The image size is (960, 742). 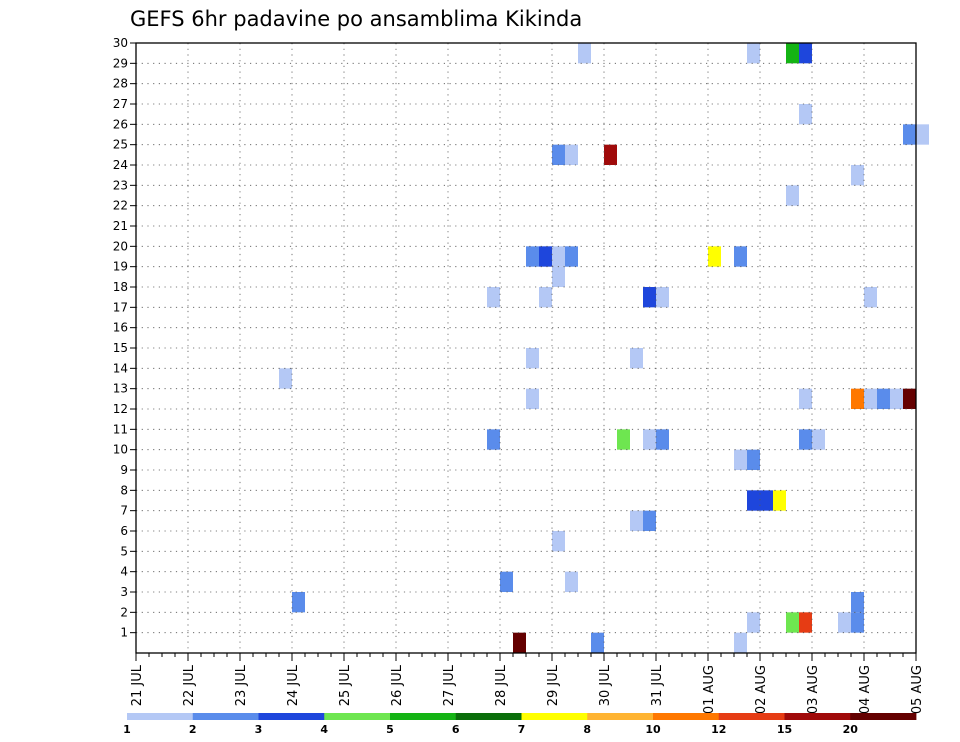 I want to click on y-tick-label: 7, so click(x=124, y=511).